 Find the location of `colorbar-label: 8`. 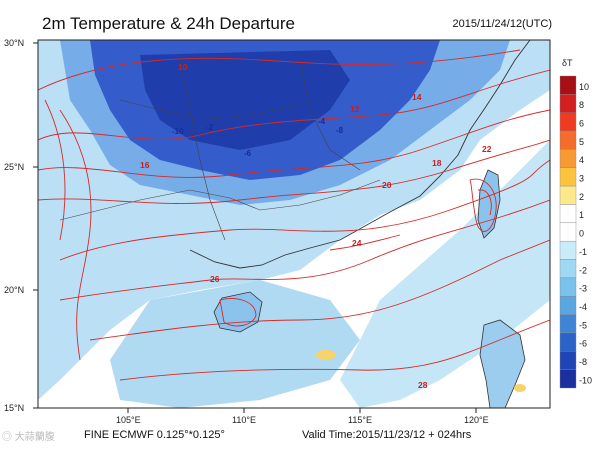

colorbar-label: 8 is located at coordinates (581, 105).